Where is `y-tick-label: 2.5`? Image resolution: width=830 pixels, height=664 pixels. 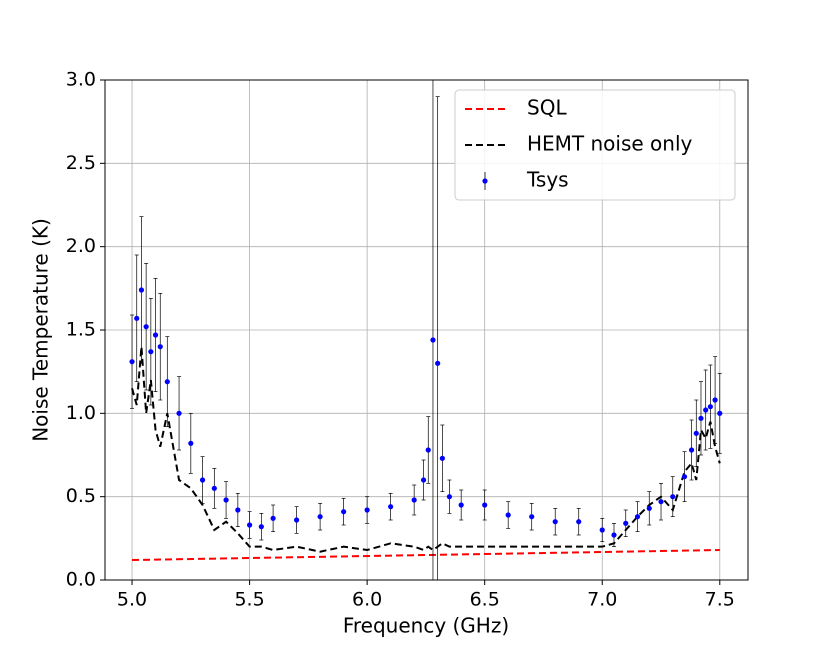
y-tick-label: 2.5 is located at coordinates (81, 163).